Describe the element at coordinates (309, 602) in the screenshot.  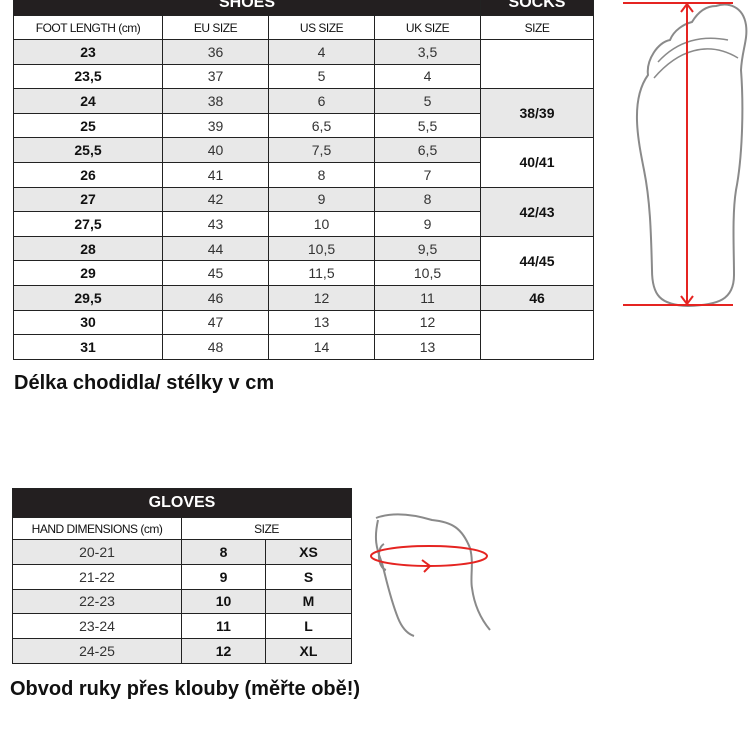
I see `glove-letter-cell: M` at that location.